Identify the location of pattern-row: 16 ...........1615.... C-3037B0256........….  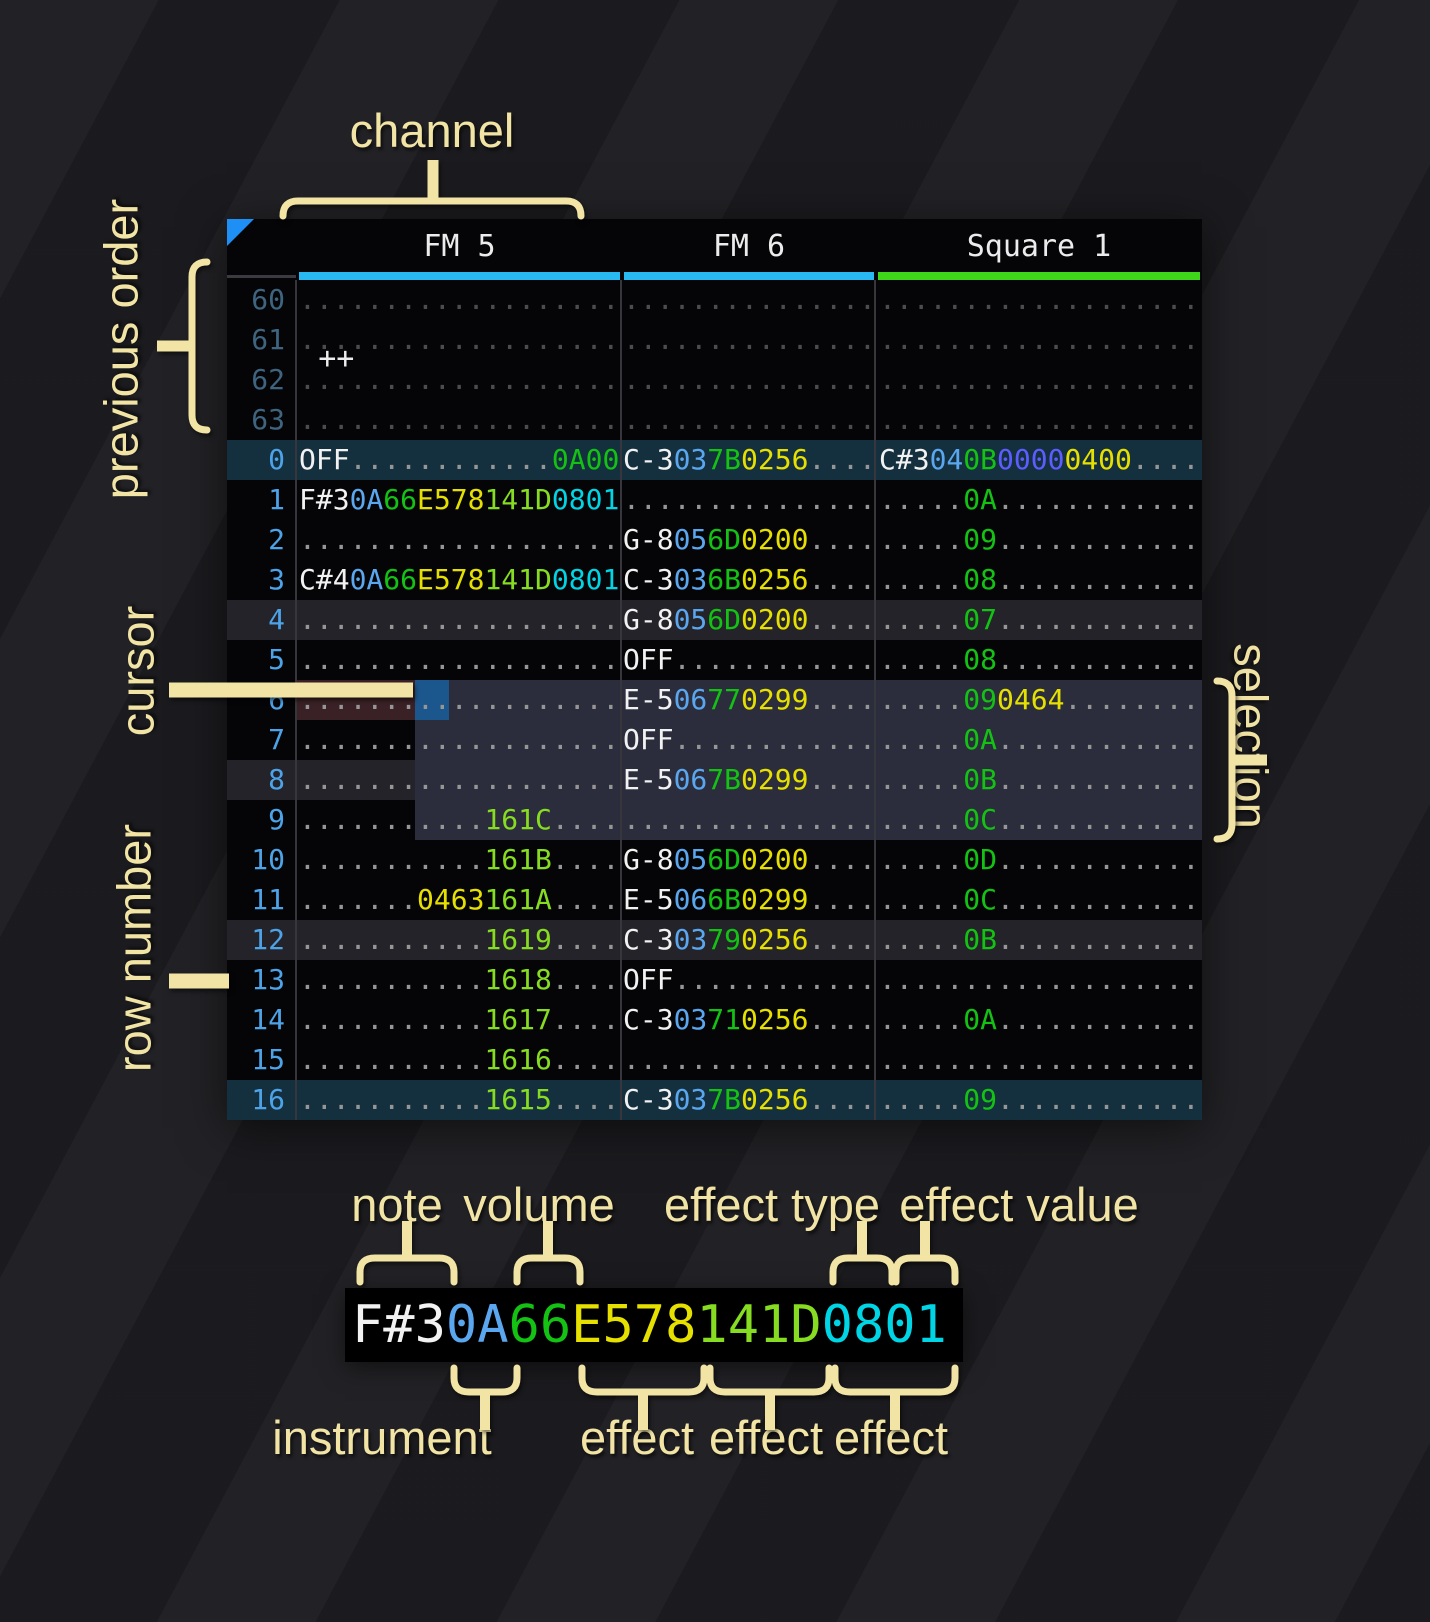
(714, 1100).